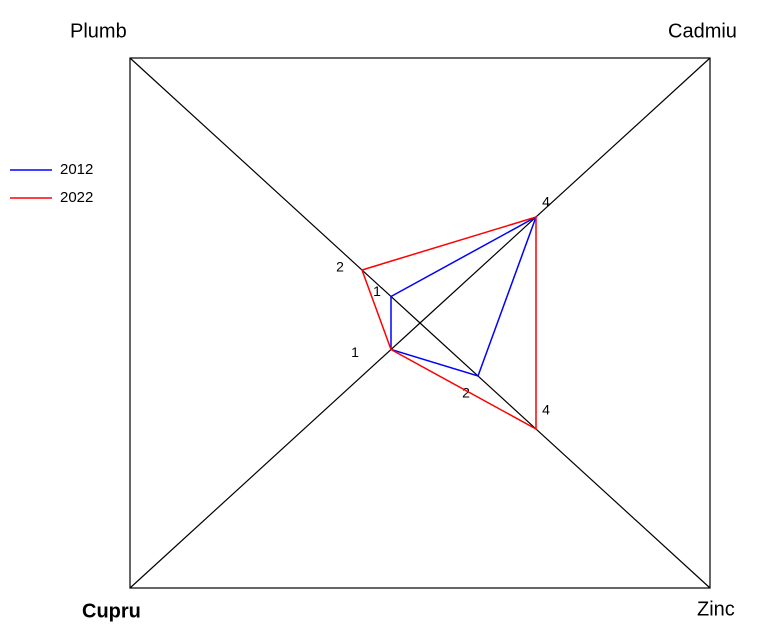 Image resolution: width=773 pixels, height=633 pixels. I want to click on axis-label: Plumb, so click(98, 31).